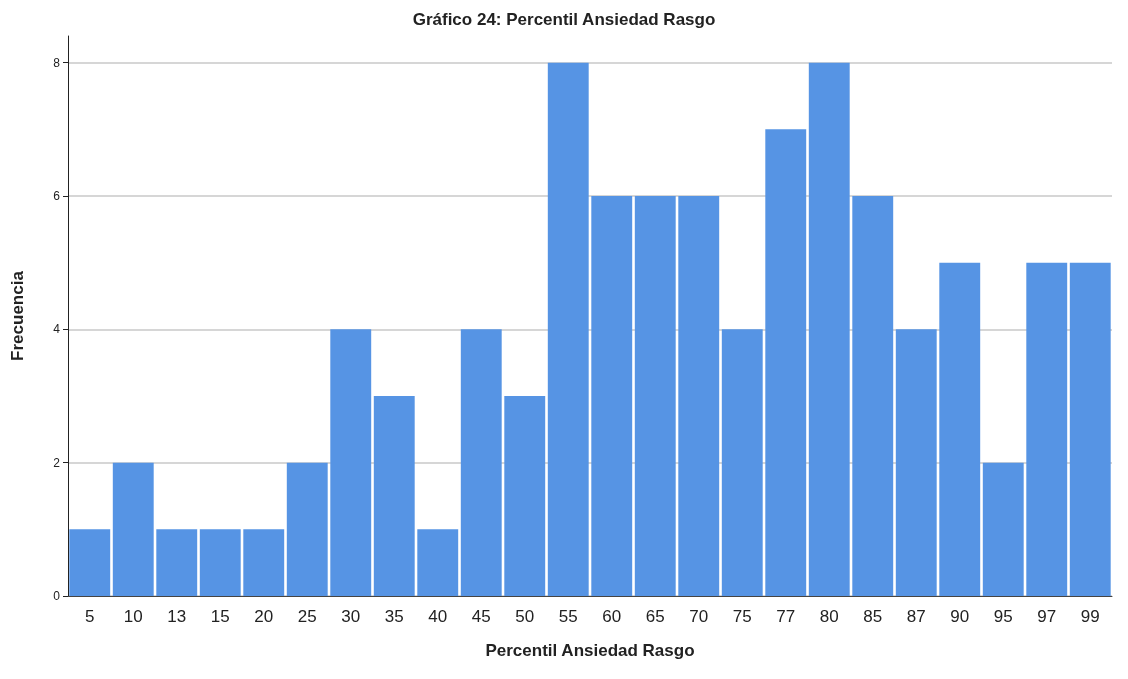 The height and width of the screenshot is (679, 1128). I want to click on y-axis-title: Frecuencia, so click(17, 315).